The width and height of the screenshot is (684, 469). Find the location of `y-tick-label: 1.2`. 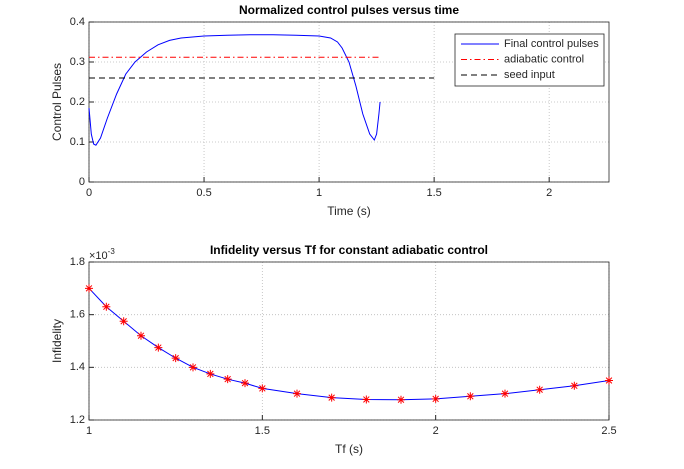

y-tick-label: 1.2 is located at coordinates (77, 420).